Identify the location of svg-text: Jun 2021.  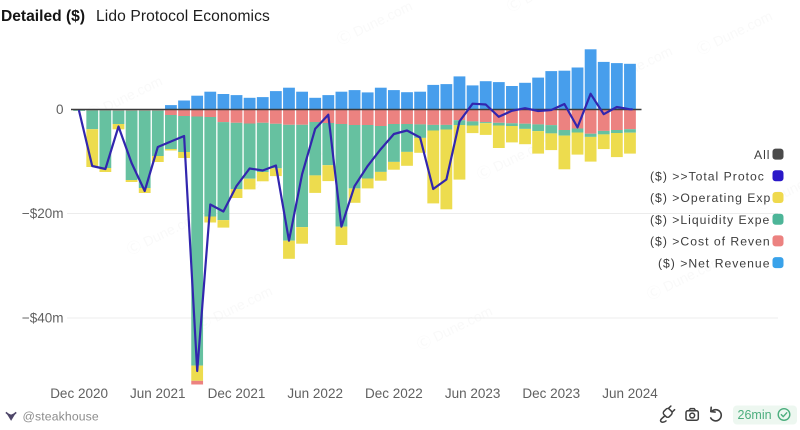
(158, 393).